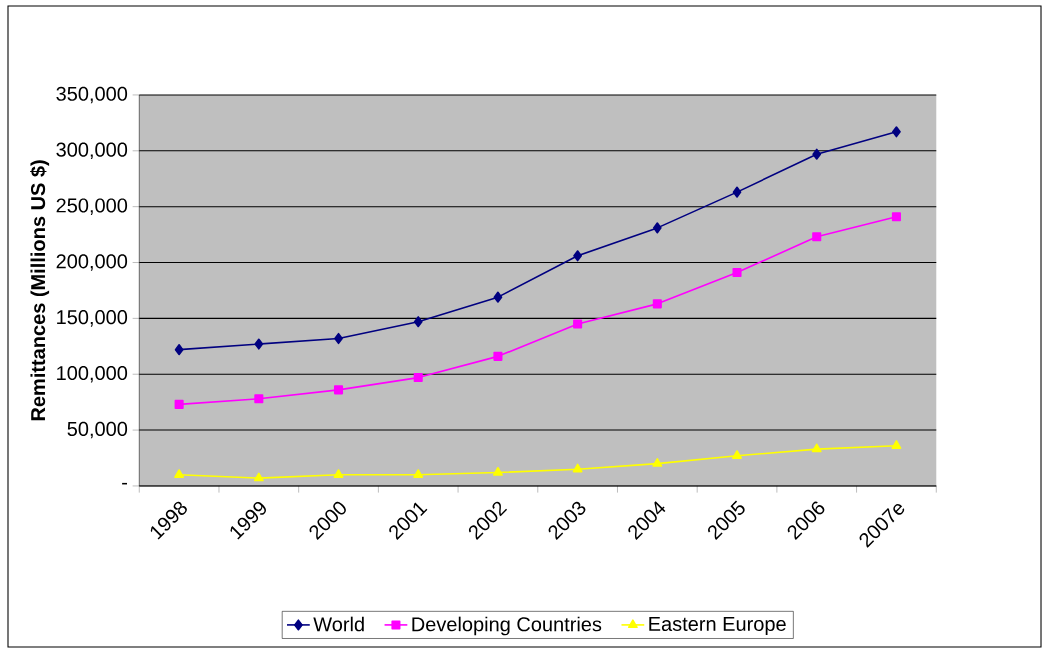 This screenshot has width=1047, height=651. What do you see at coordinates (40, 290) in the screenshot?
I see `y-axis-title: Remittances (Millions US $)` at bounding box center [40, 290].